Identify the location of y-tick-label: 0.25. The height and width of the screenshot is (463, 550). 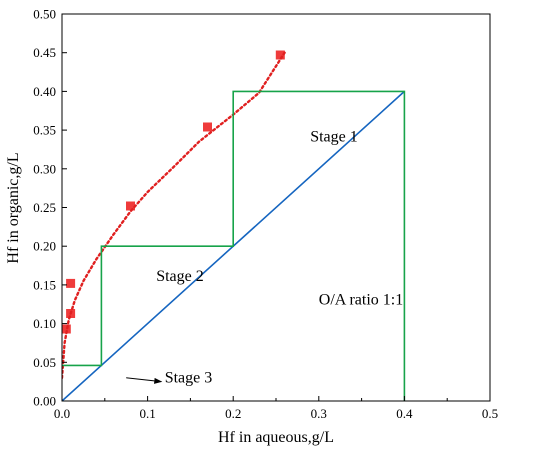
(44, 207).